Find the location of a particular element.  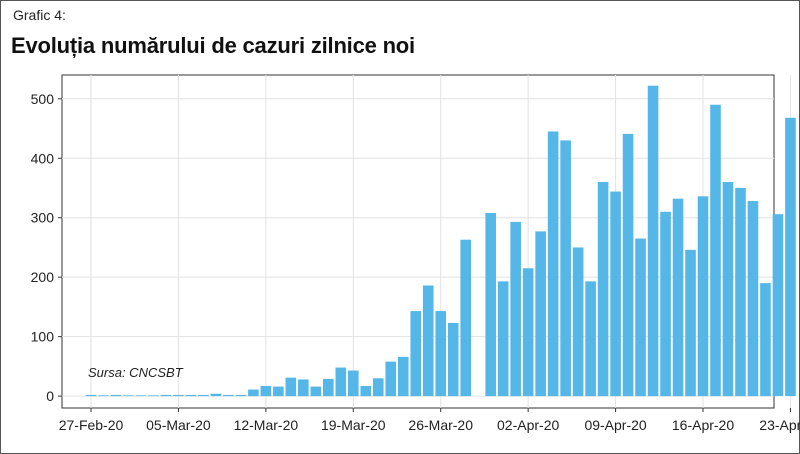

x-tick-label: 27-Feb-20 is located at coordinates (91, 425).